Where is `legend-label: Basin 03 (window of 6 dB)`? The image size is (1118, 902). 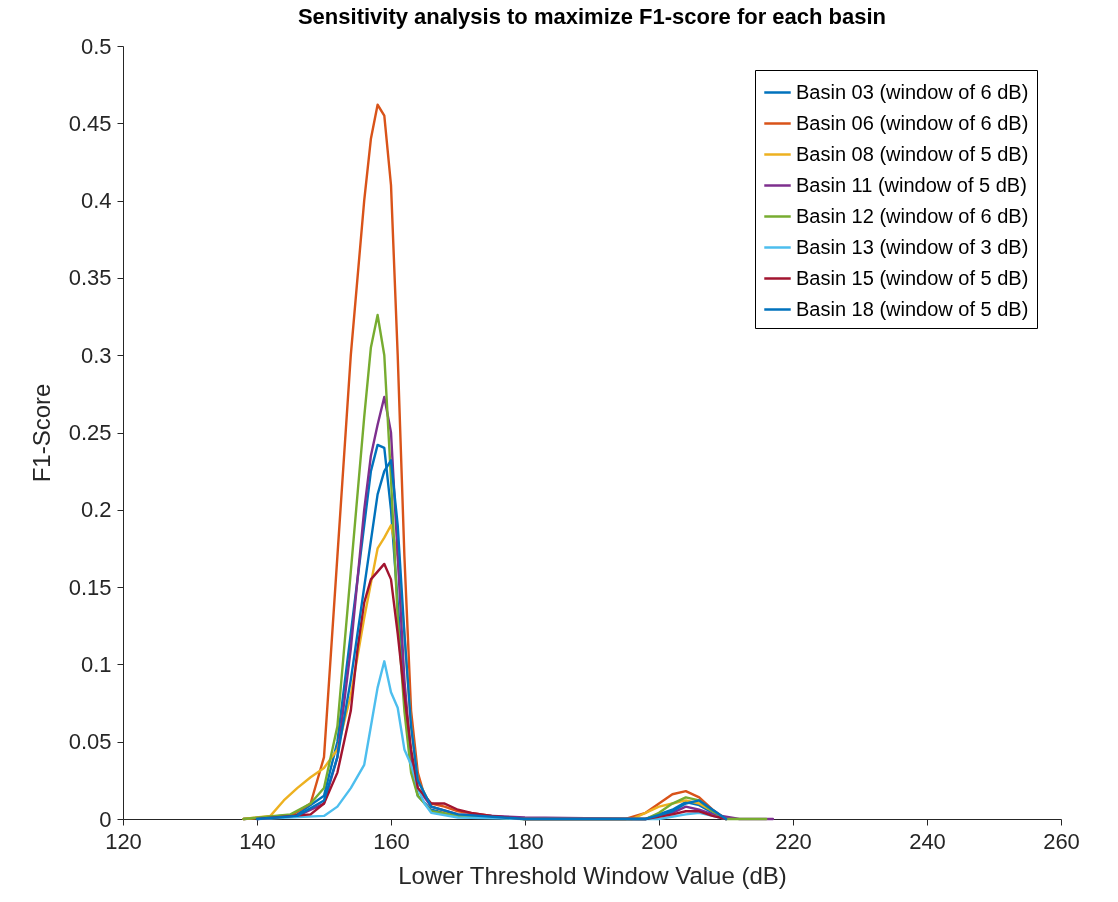 legend-label: Basin 03 (window of 6 dB) is located at coordinates (912, 91).